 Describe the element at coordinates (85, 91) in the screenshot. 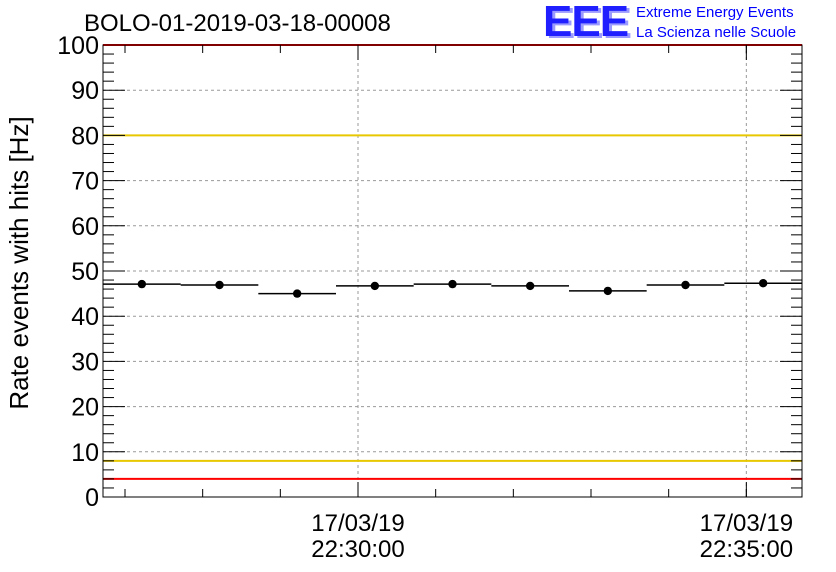

I see `y-tick-label: 90` at that location.